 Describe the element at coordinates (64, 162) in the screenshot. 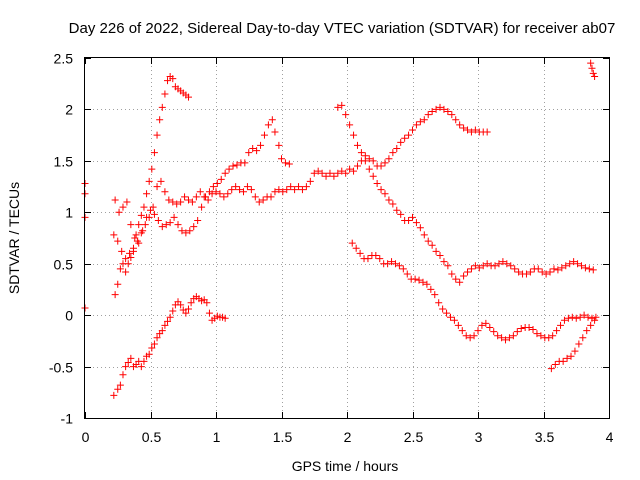

I see `y-tick-label: 1.5` at that location.